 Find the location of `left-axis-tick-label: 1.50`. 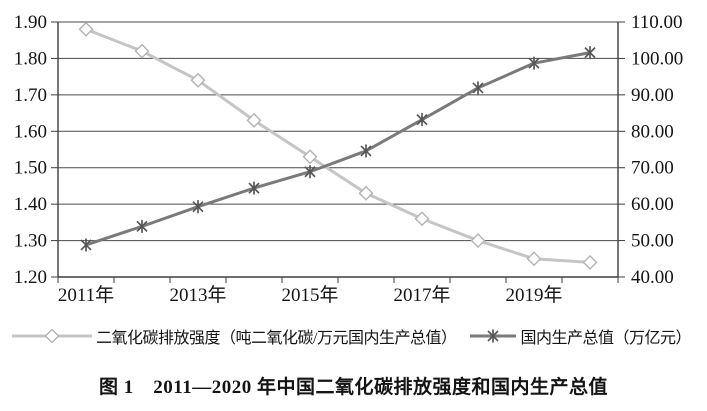

left-axis-tick-label: 1.50 is located at coordinates (30, 168).